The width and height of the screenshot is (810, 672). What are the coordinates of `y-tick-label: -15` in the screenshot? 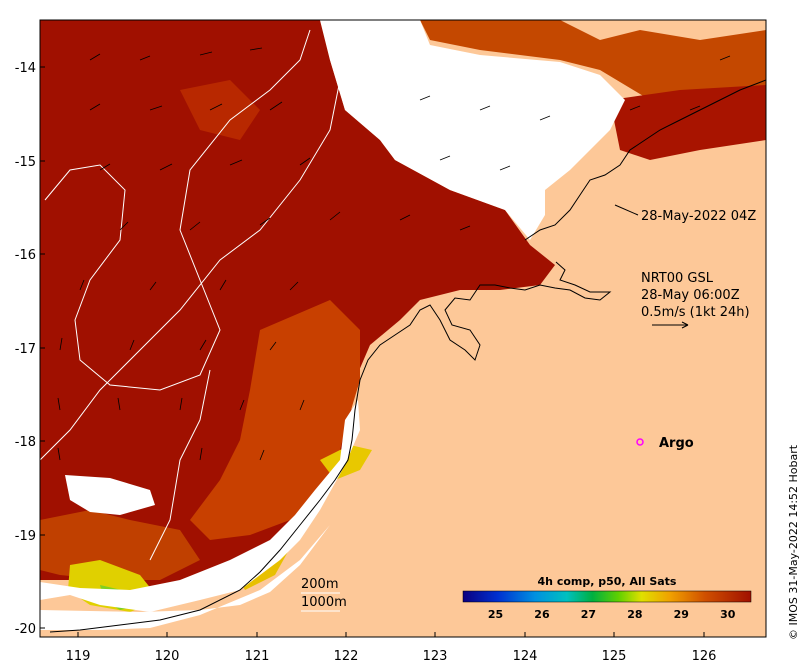 It's located at (25, 162).